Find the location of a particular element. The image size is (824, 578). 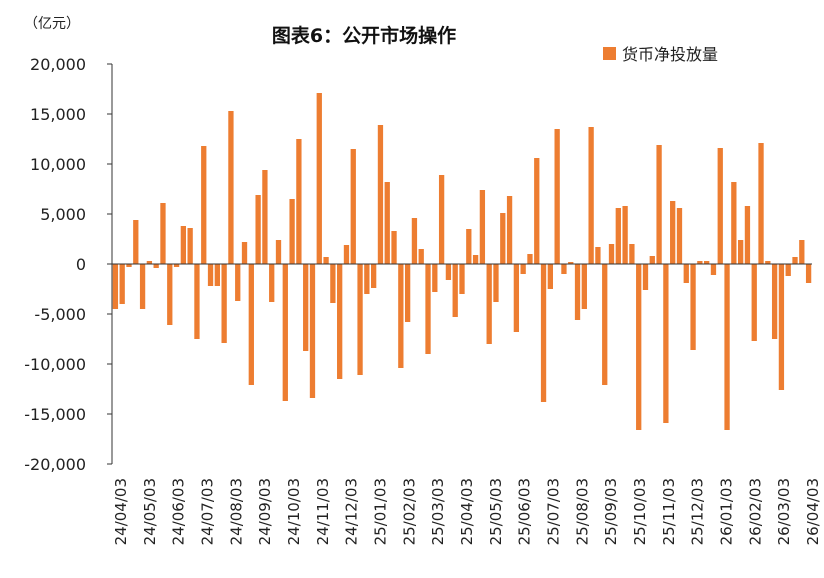

x-tick-label: 26/02/03 is located at coordinates (755, 511).